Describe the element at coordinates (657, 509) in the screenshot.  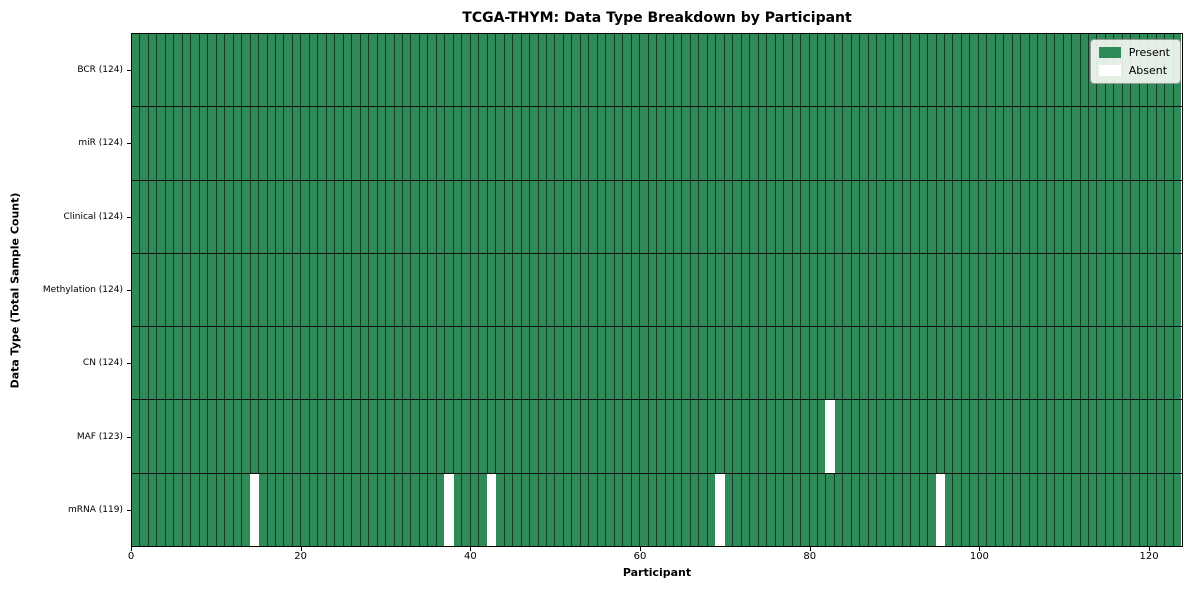
I see `heatmap-row-mrna` at that location.